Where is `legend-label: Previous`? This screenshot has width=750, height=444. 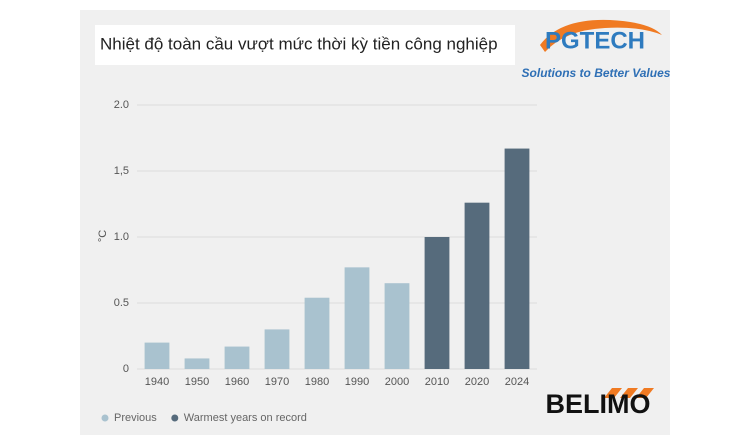
legend-label: Previous is located at coordinates (135, 418).